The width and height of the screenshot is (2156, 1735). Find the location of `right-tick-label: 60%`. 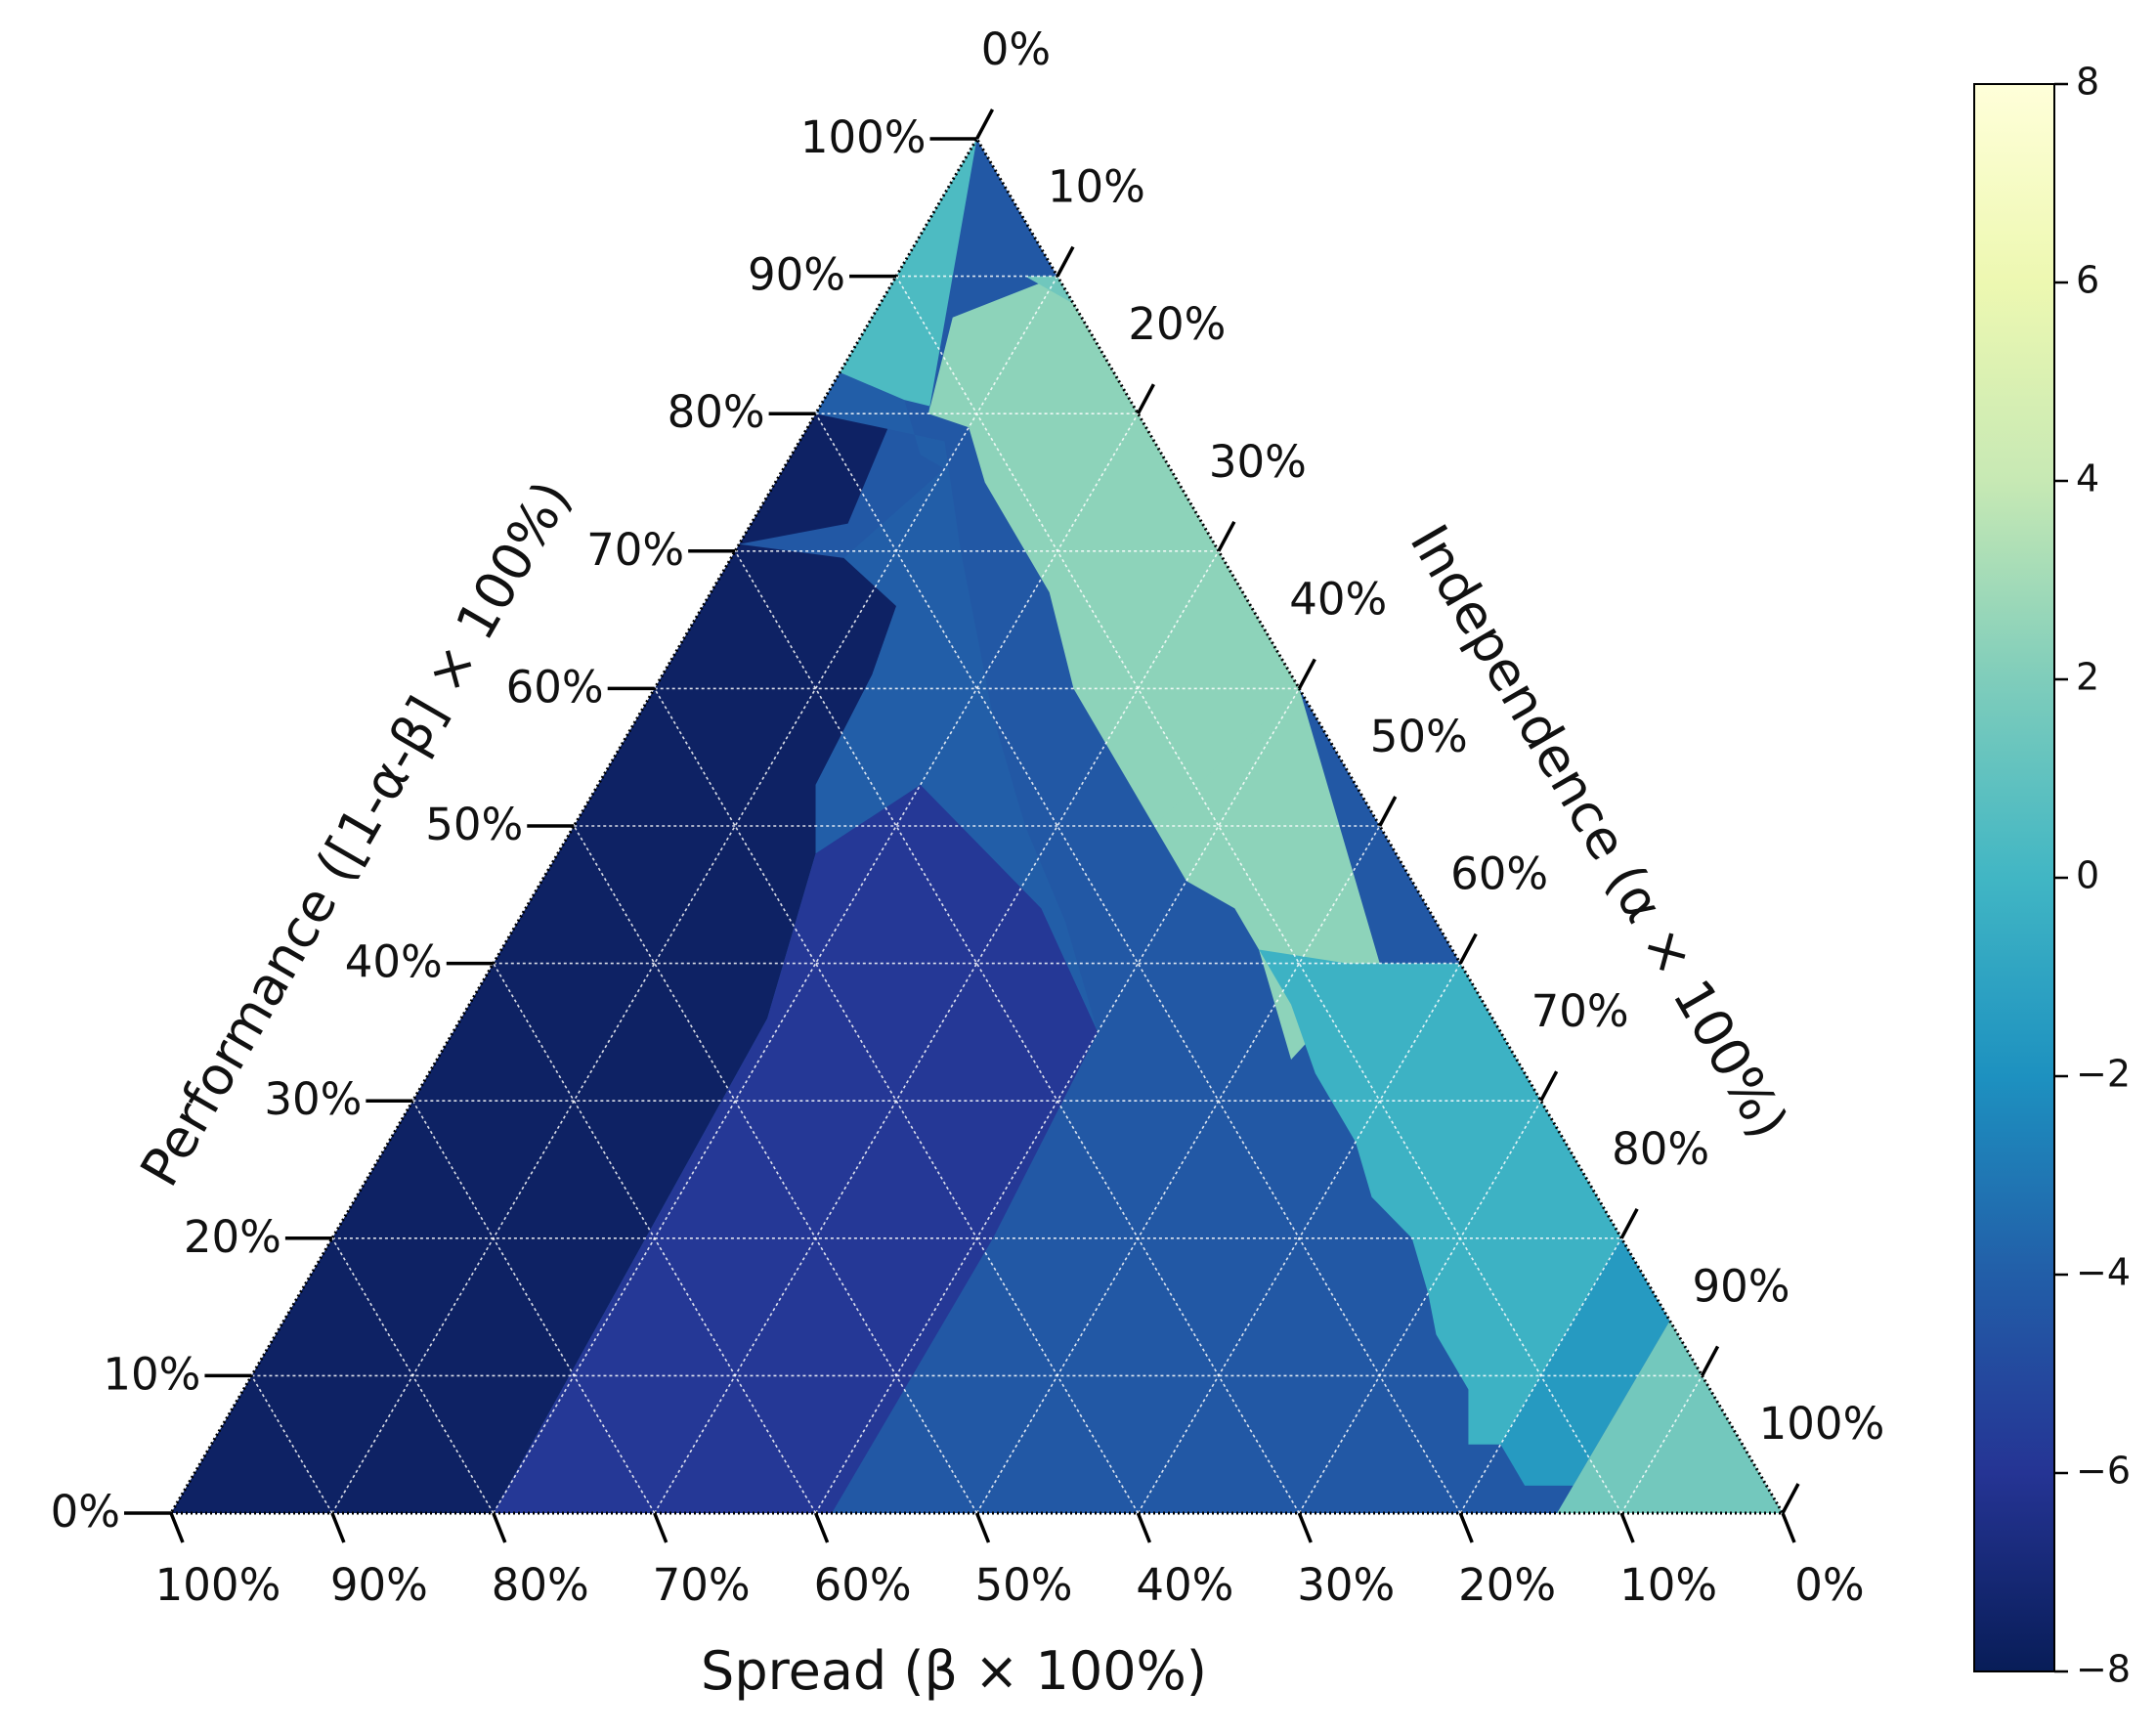

right-tick-label: 60% is located at coordinates (1499, 874).